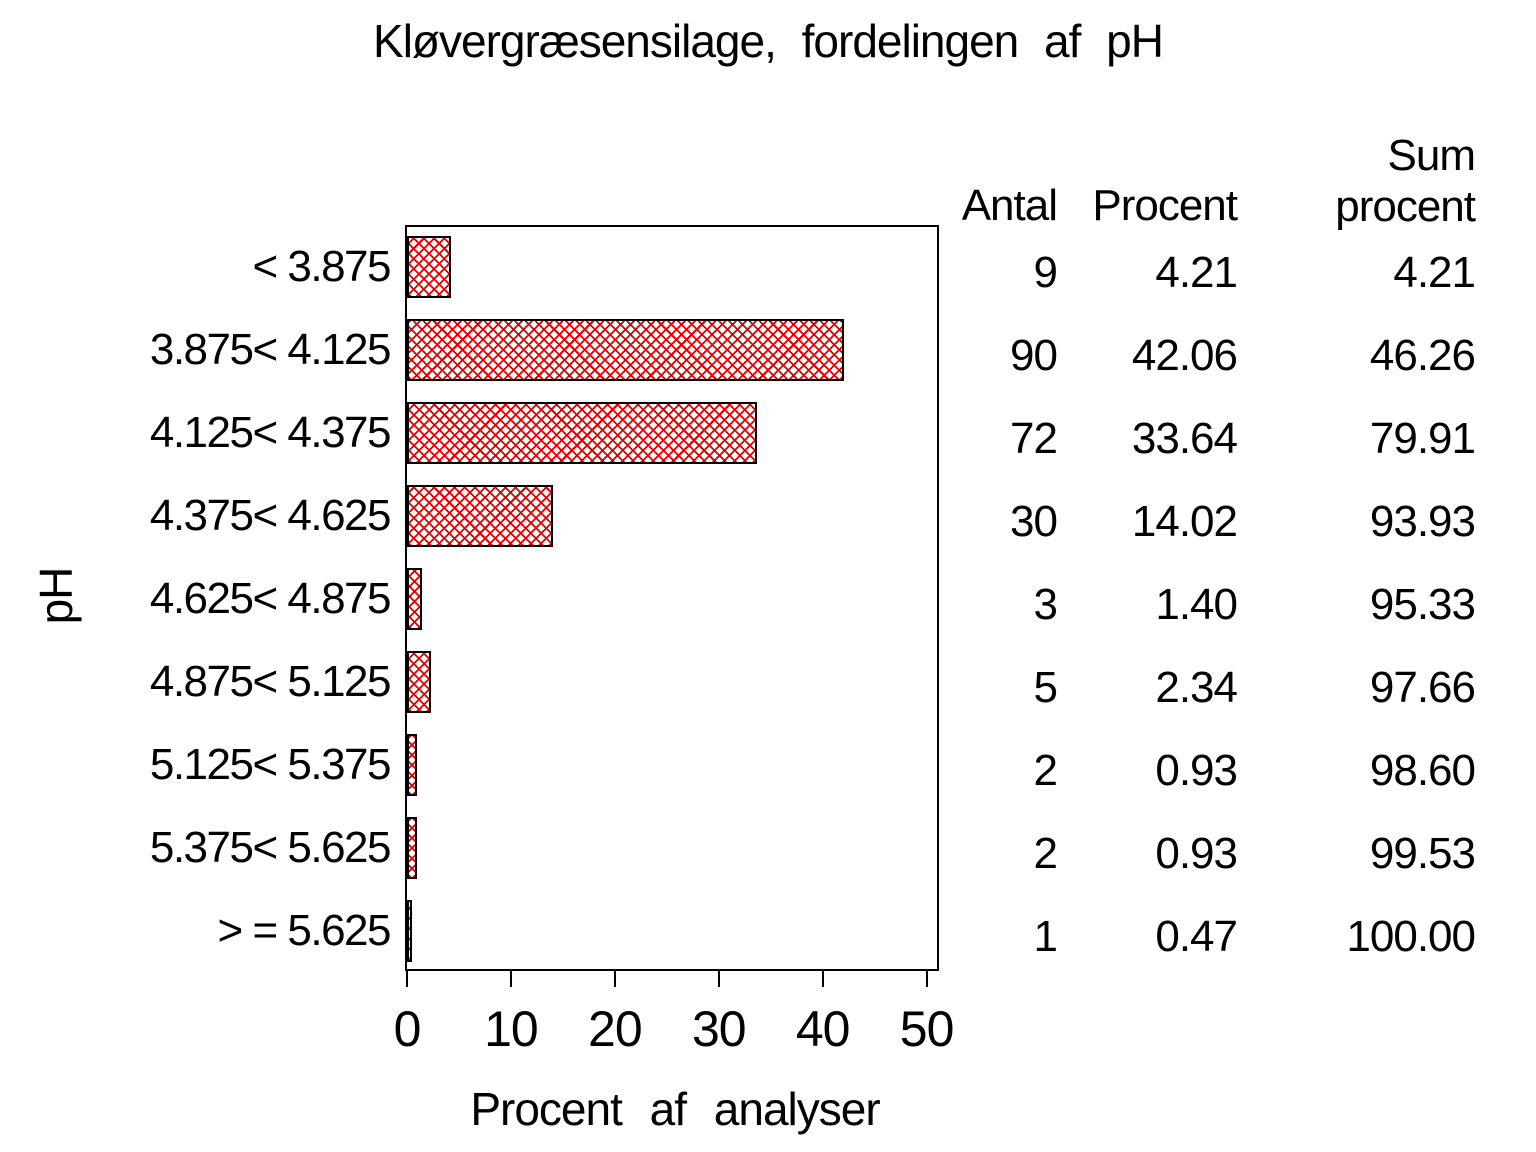 The height and width of the screenshot is (1152, 1536). I want to click on category-label: 3.875< 4.125, so click(270, 349).